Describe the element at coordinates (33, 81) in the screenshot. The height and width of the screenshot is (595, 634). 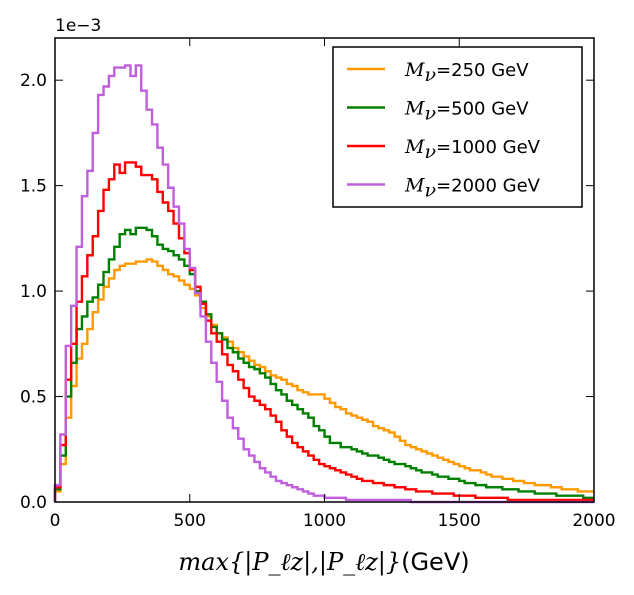
I see `y-tick-label: 2.0` at that location.